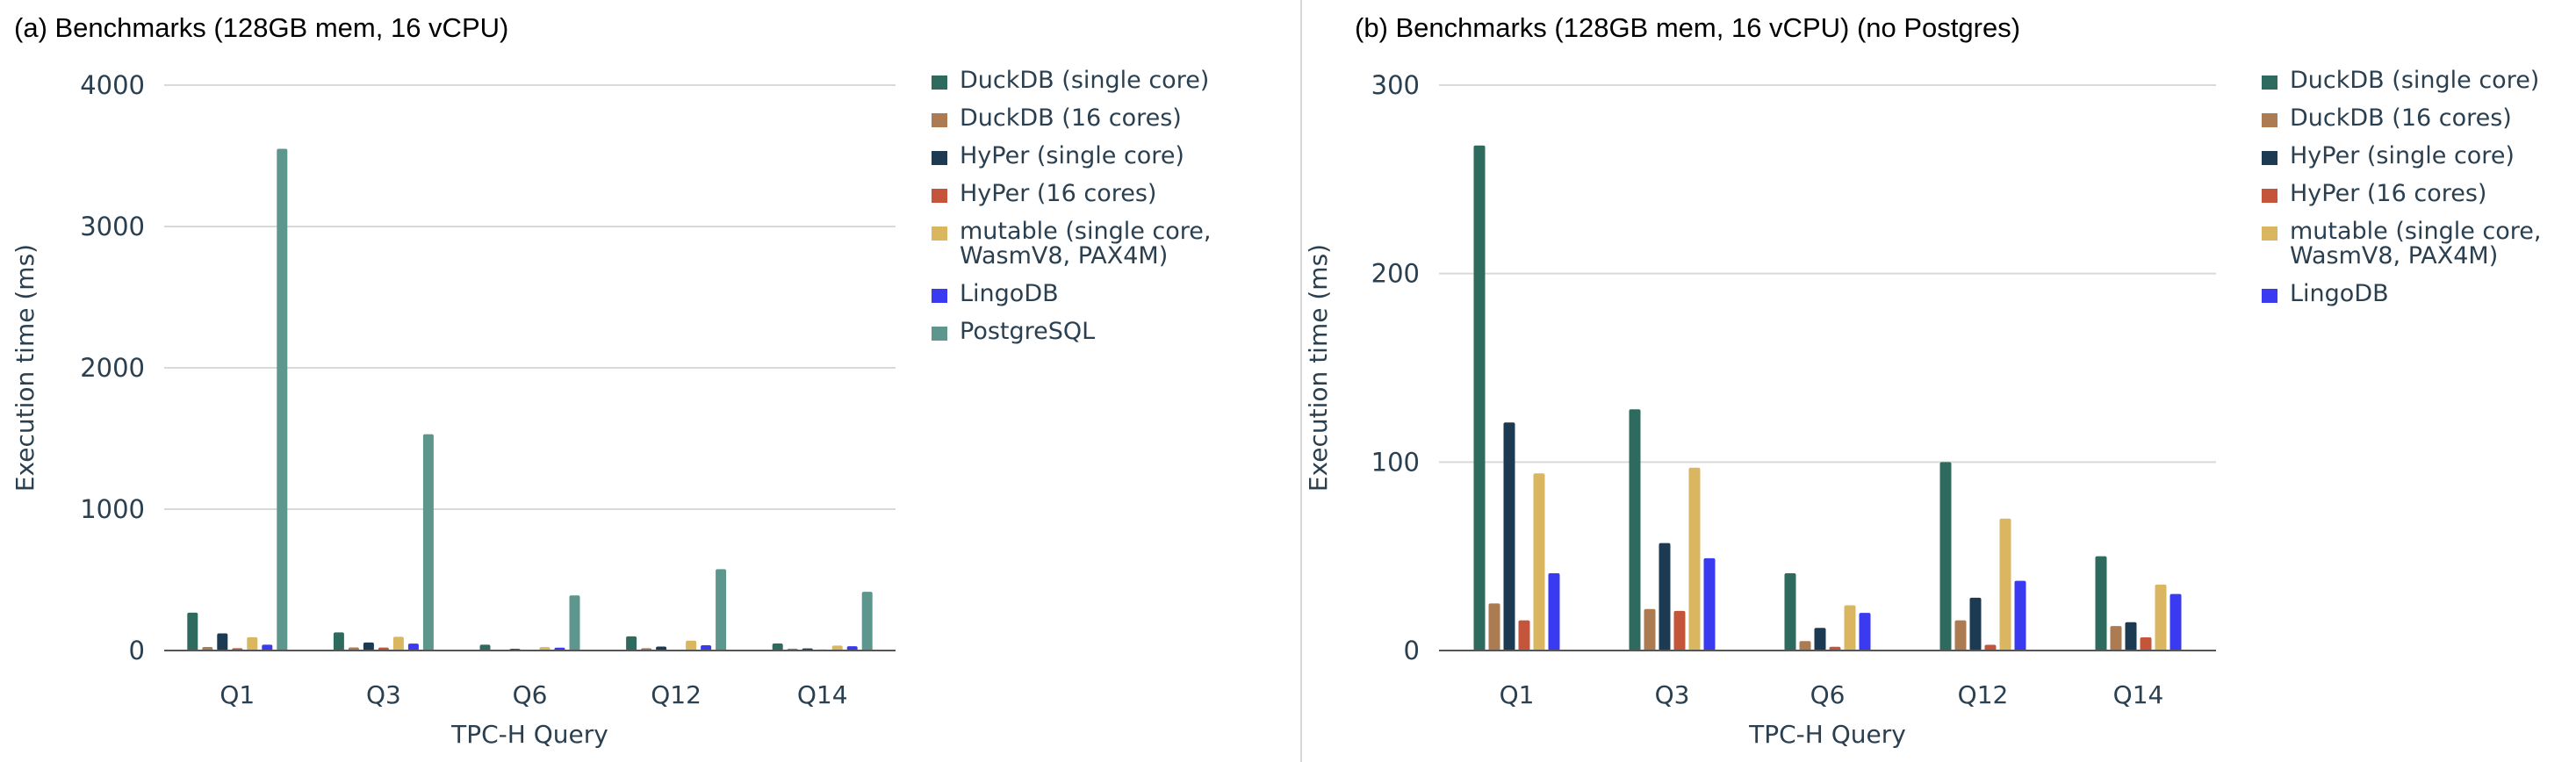 This screenshot has width=2576, height=762. Describe the element at coordinates (2116, 638) in the screenshot. I see `bar-duckdb-16-cores-q14` at that location.